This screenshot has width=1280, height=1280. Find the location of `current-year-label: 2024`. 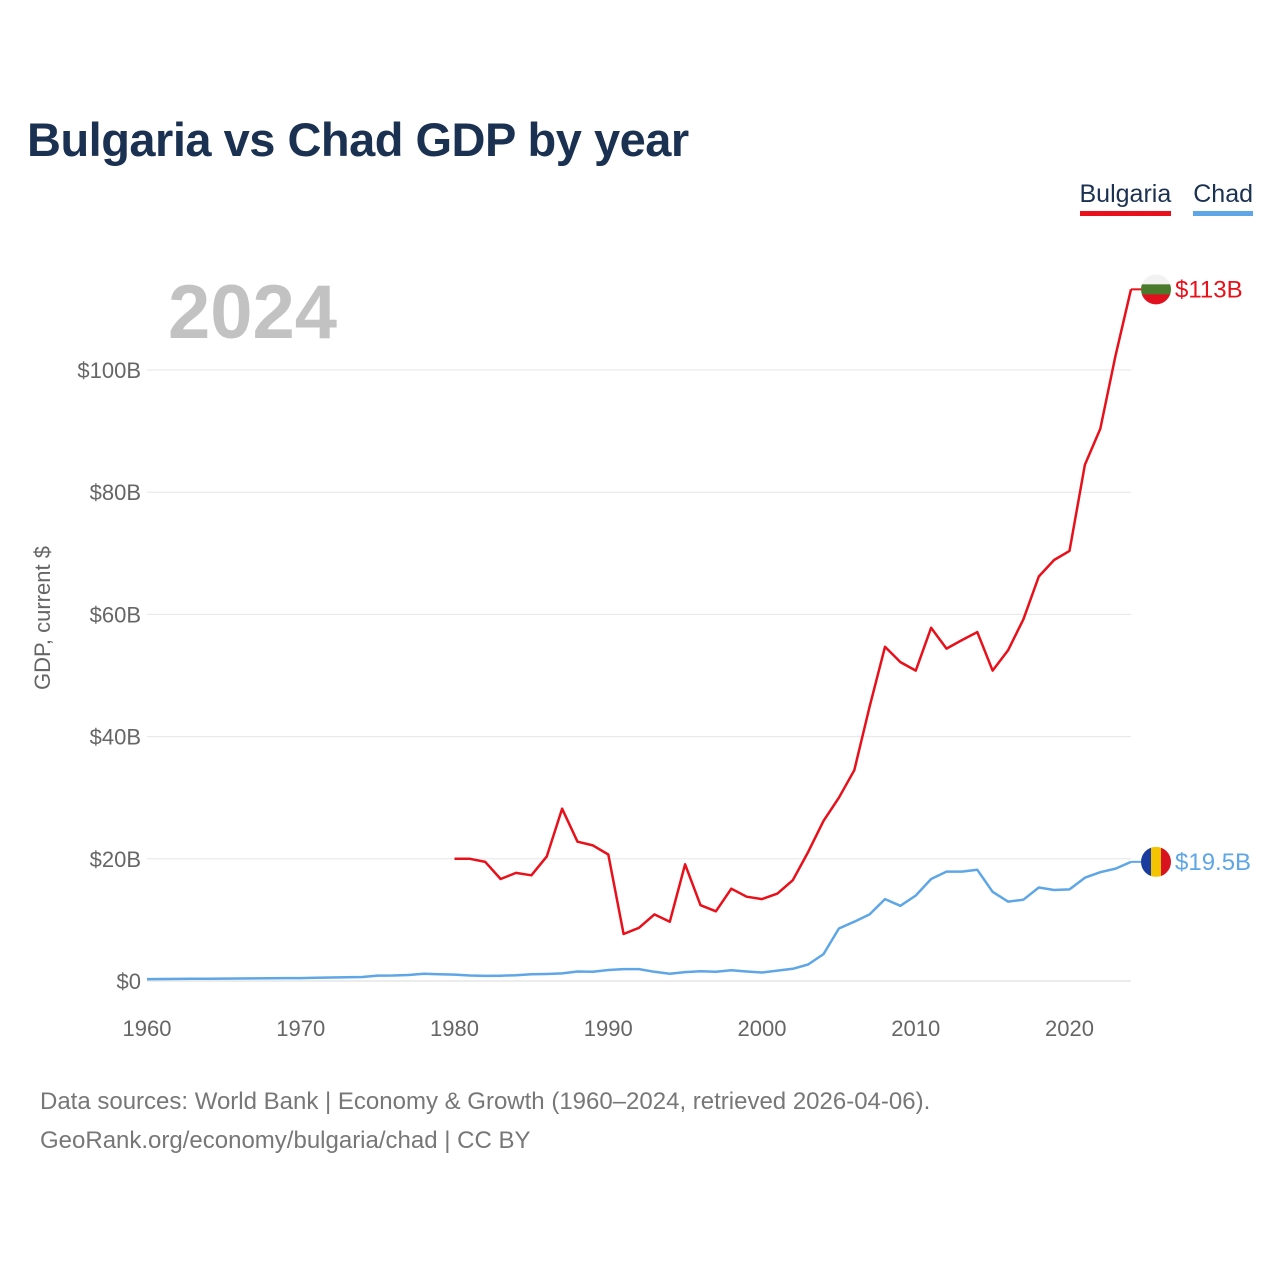

current-year-label: 2024 is located at coordinates (252, 312).